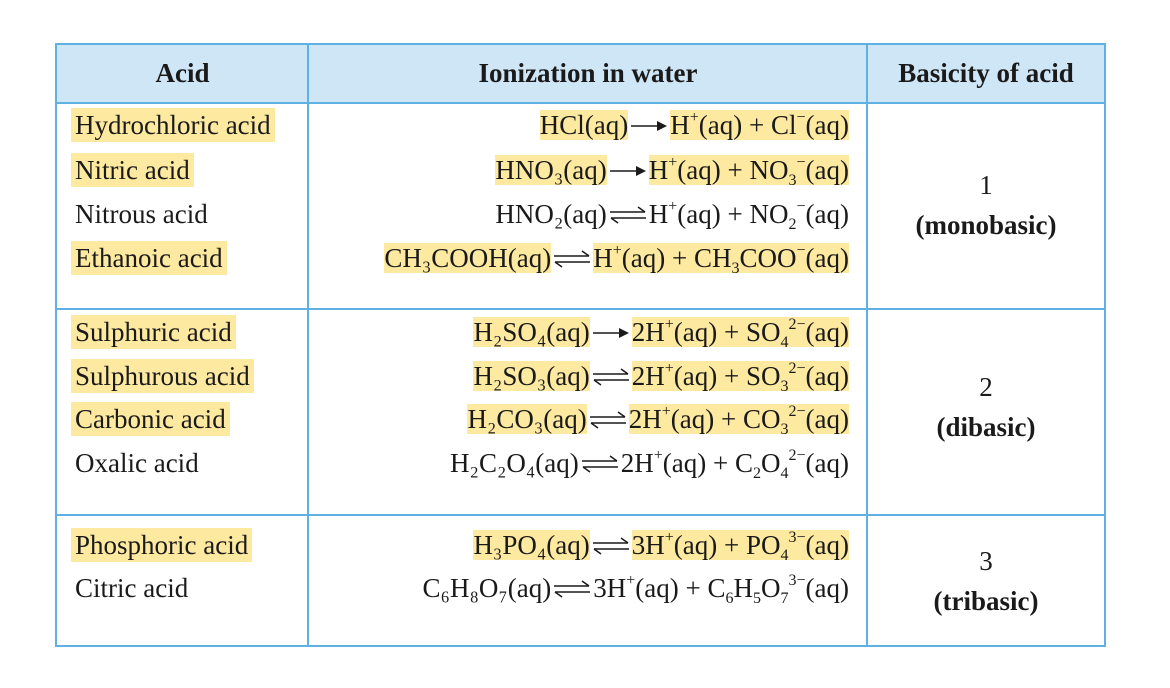 The height and width of the screenshot is (688, 1170). I want to click on basicity-number: 1, so click(986, 185).